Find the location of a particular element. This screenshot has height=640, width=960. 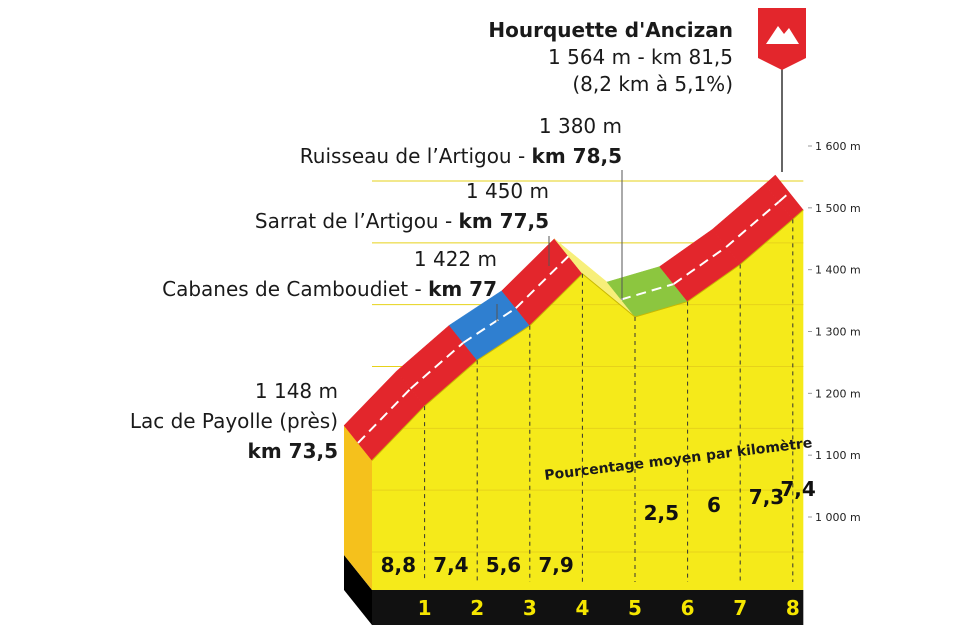

km-label: 5 is located at coordinates (635, 608).